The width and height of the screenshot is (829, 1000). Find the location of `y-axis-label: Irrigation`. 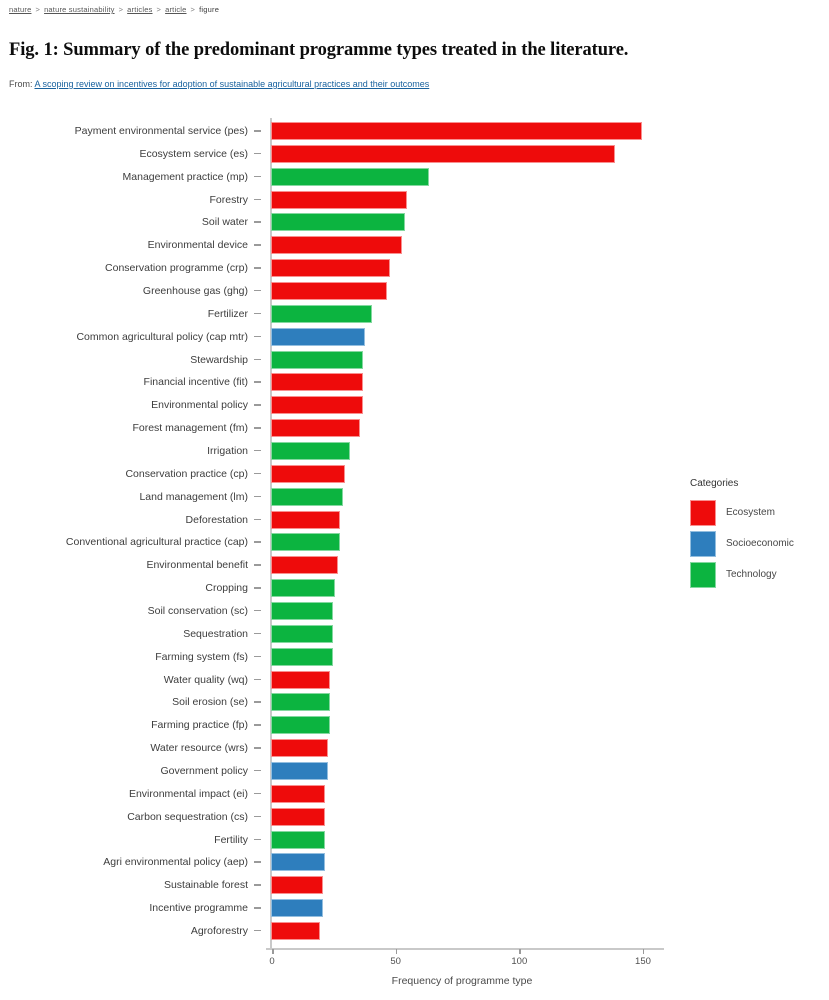

y-axis-label: Irrigation is located at coordinates (227, 450).